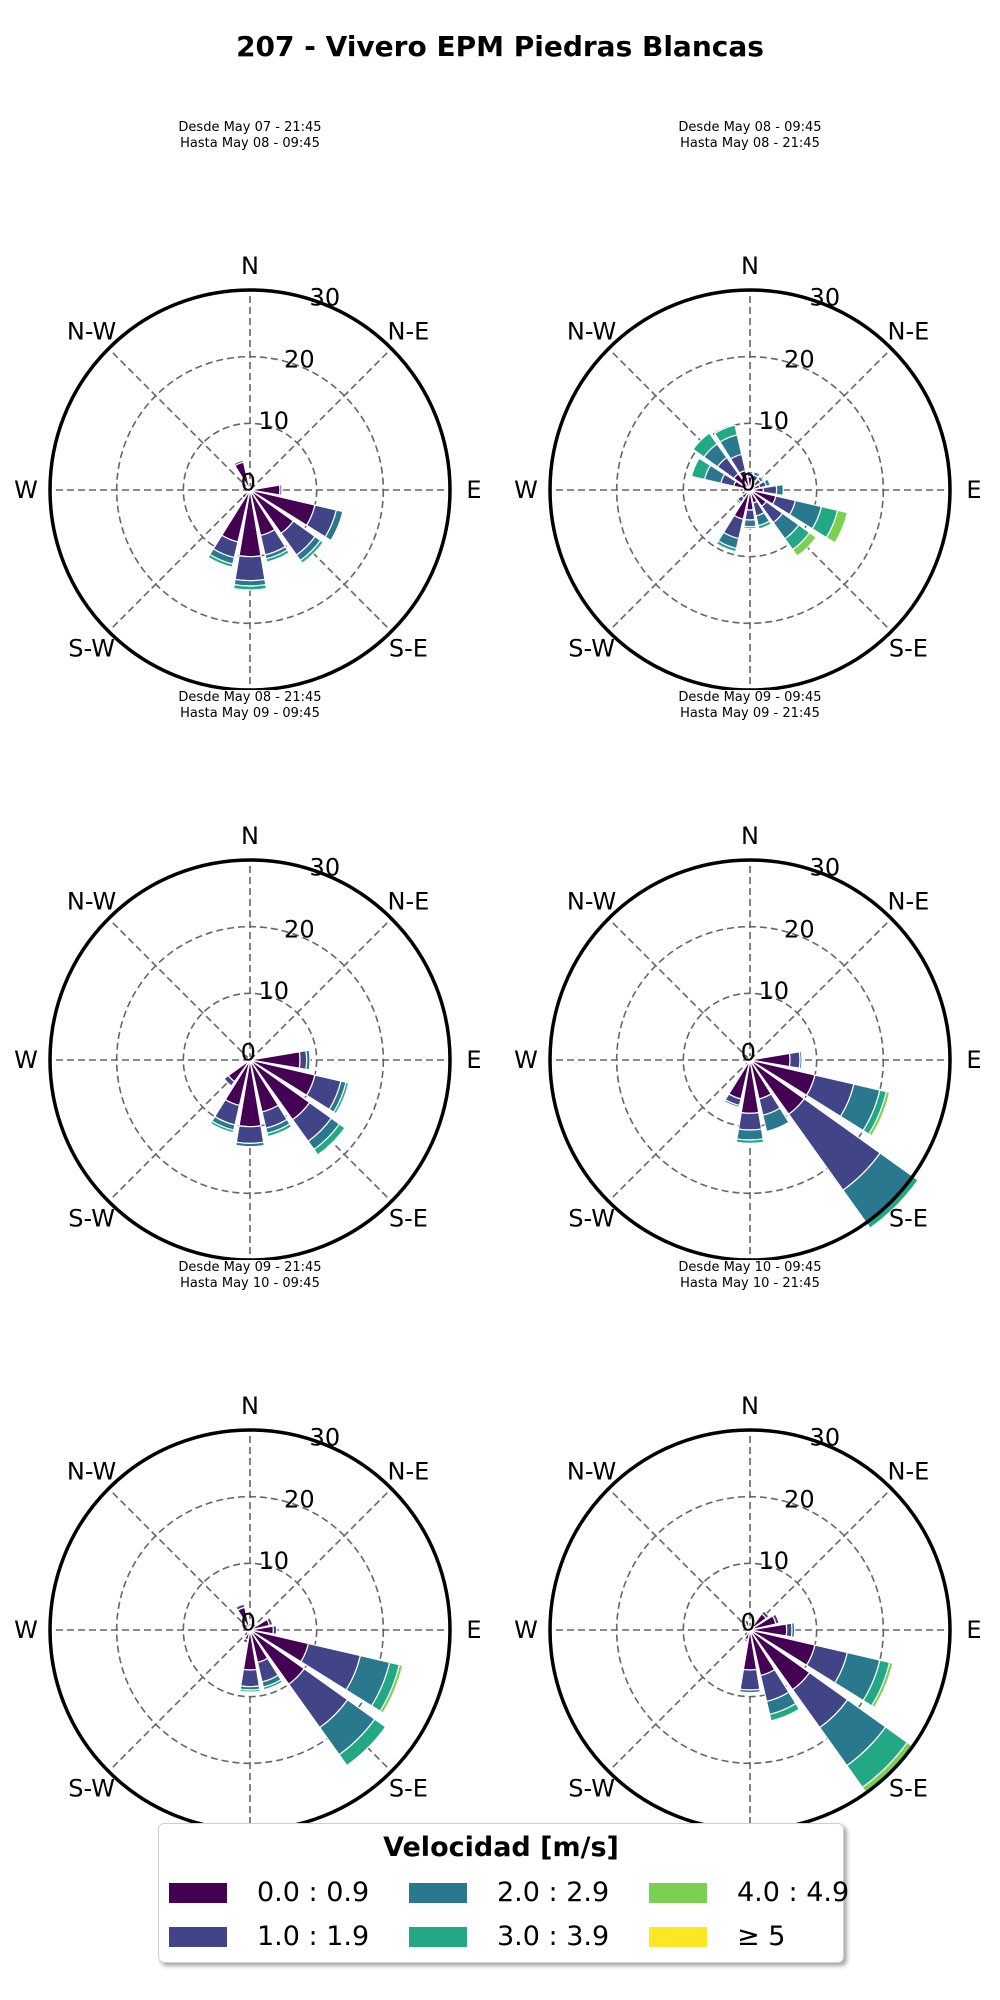 This screenshot has width=1000, height=2000. Describe the element at coordinates (750, 713) in the screenshot. I see `panel-subtitle-to: Hasta May 09 - 21:45` at that location.